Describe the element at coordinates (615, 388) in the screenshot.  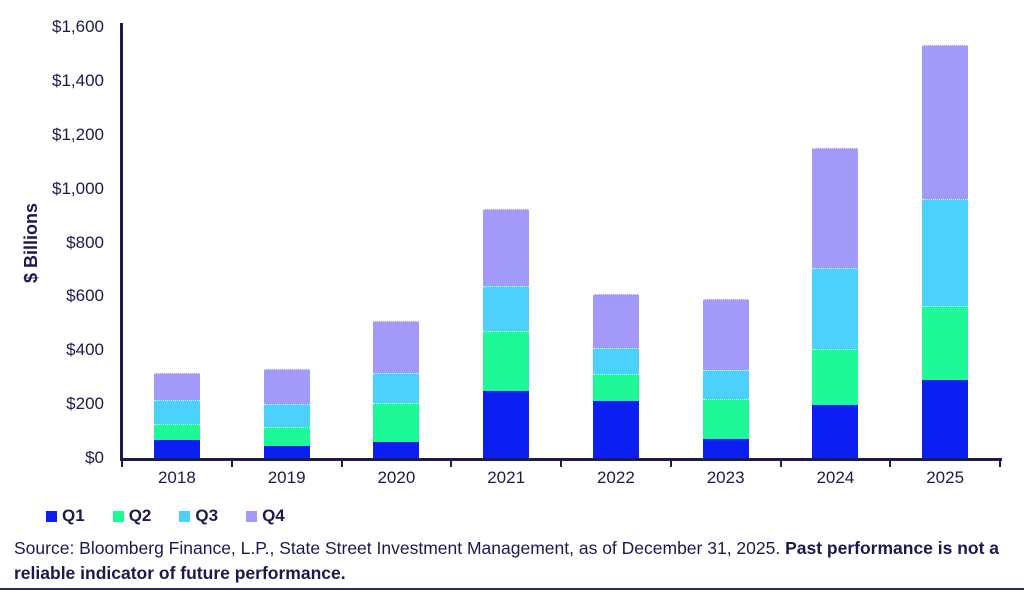
I see `bar-segment-2022-Q2` at that location.